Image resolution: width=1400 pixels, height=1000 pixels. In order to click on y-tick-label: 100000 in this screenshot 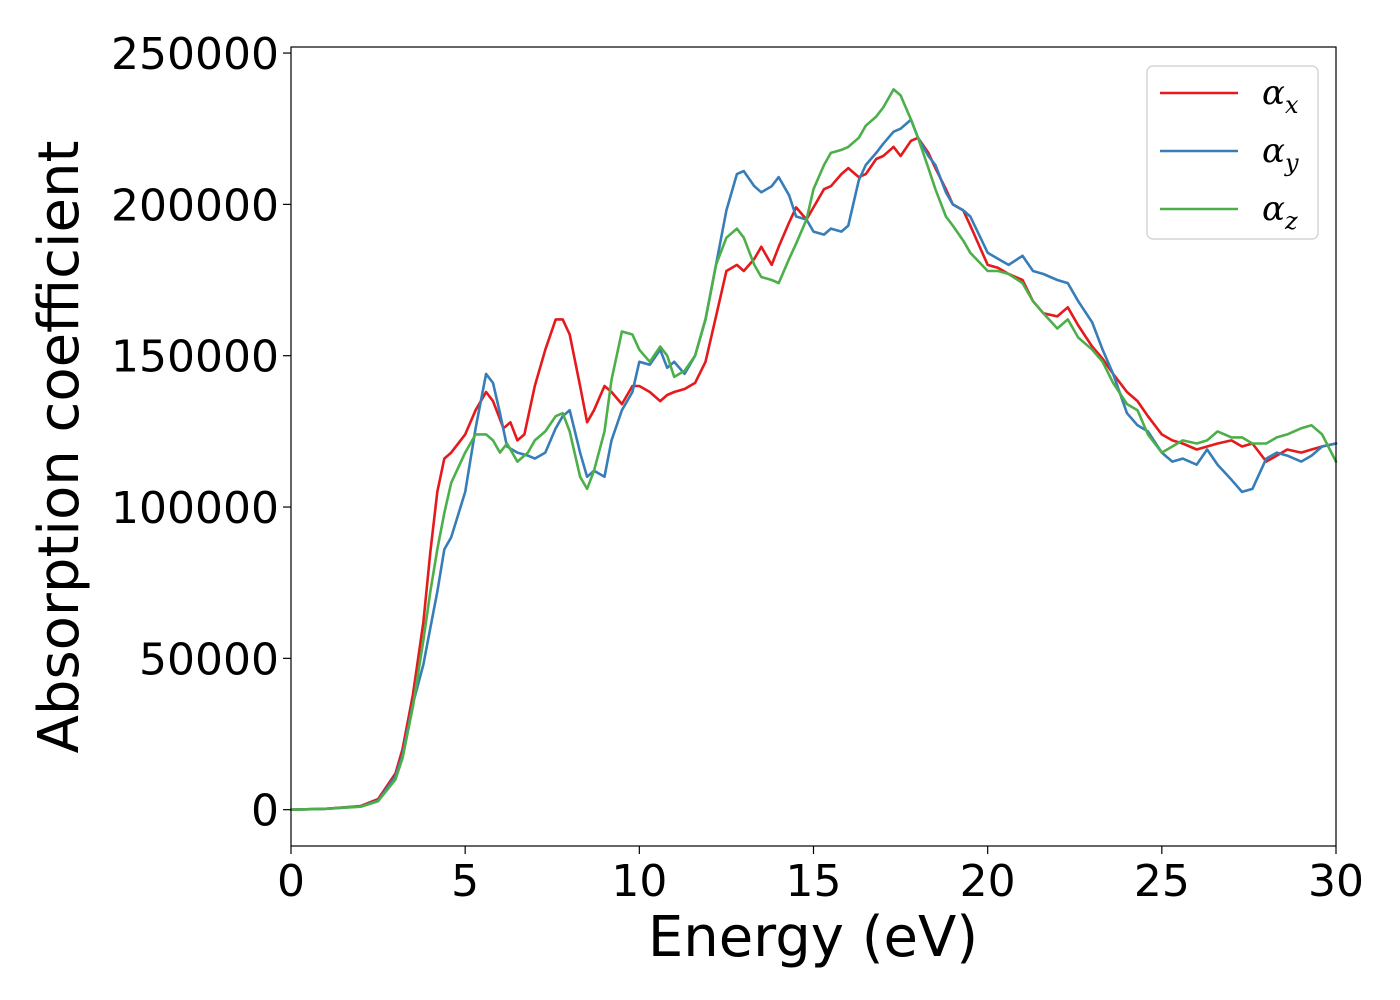, I will do `click(195, 508)`.